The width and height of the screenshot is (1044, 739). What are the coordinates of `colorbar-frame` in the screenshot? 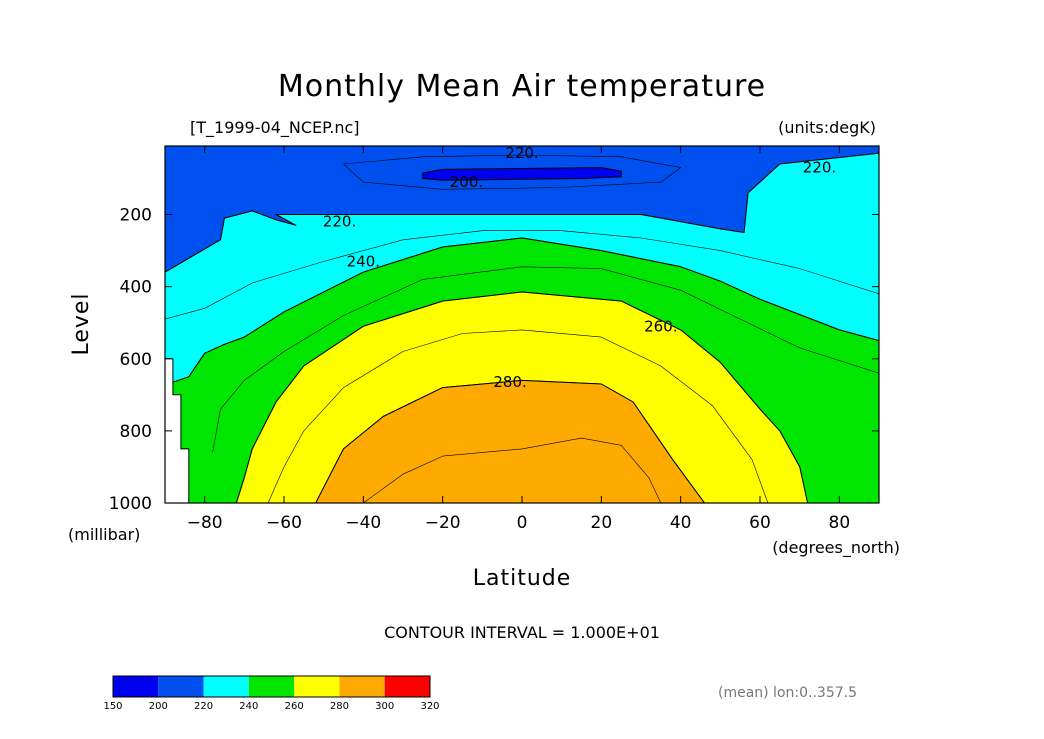 It's located at (271, 686).